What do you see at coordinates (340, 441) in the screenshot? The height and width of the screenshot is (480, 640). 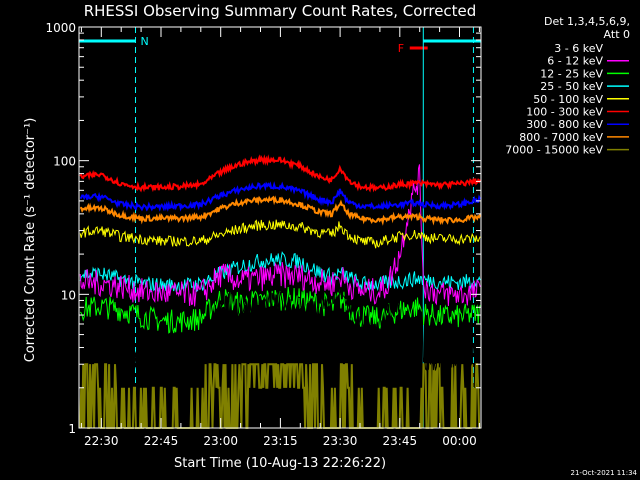 I see `x-tick-label-4: 23:30` at bounding box center [340, 441].